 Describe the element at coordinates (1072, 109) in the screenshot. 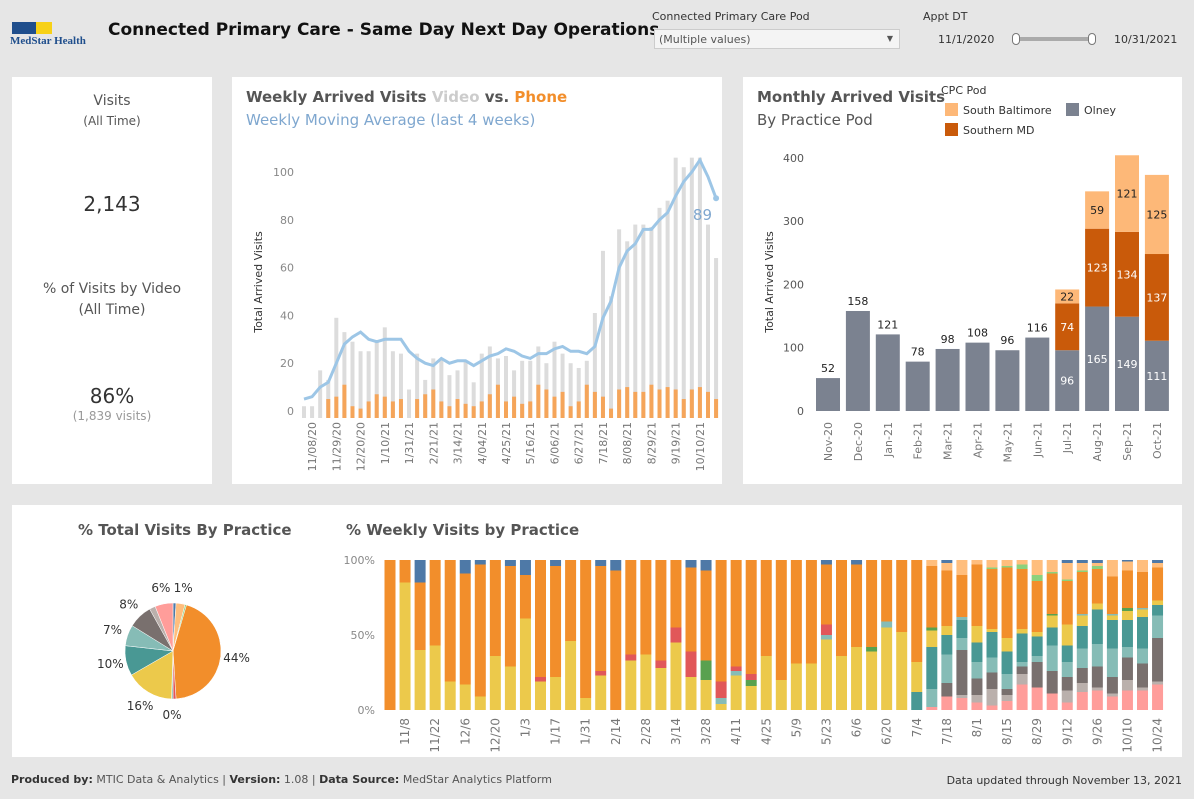

I see `legend-swatch` at that location.